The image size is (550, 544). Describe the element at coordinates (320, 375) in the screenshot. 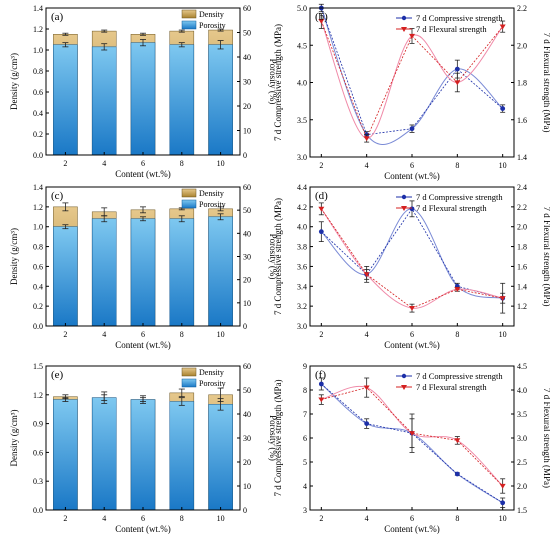

I see `panel-label: (f)` at that location.